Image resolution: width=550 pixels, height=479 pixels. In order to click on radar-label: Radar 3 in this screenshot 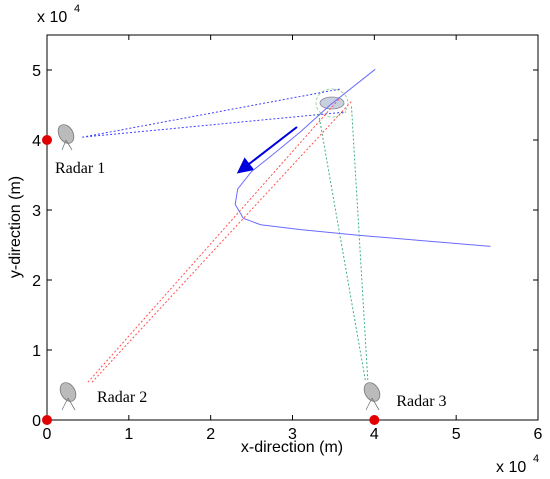, I will do `click(421, 401)`.